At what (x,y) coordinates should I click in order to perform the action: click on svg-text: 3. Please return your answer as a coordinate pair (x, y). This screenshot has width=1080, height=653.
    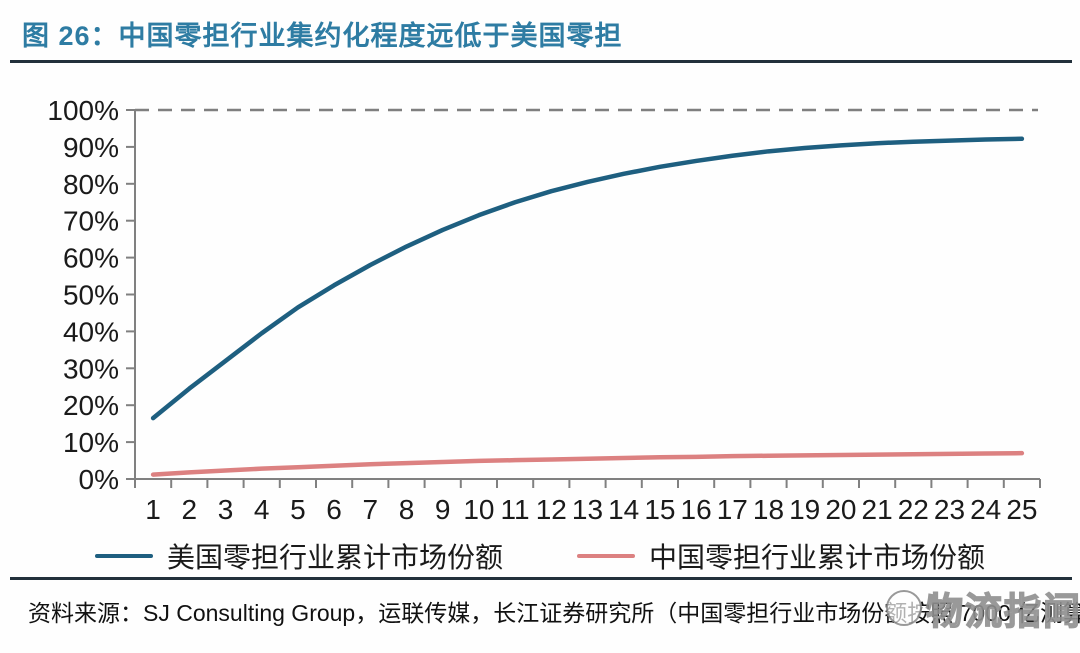
    Looking at the image, I should click on (226, 509).